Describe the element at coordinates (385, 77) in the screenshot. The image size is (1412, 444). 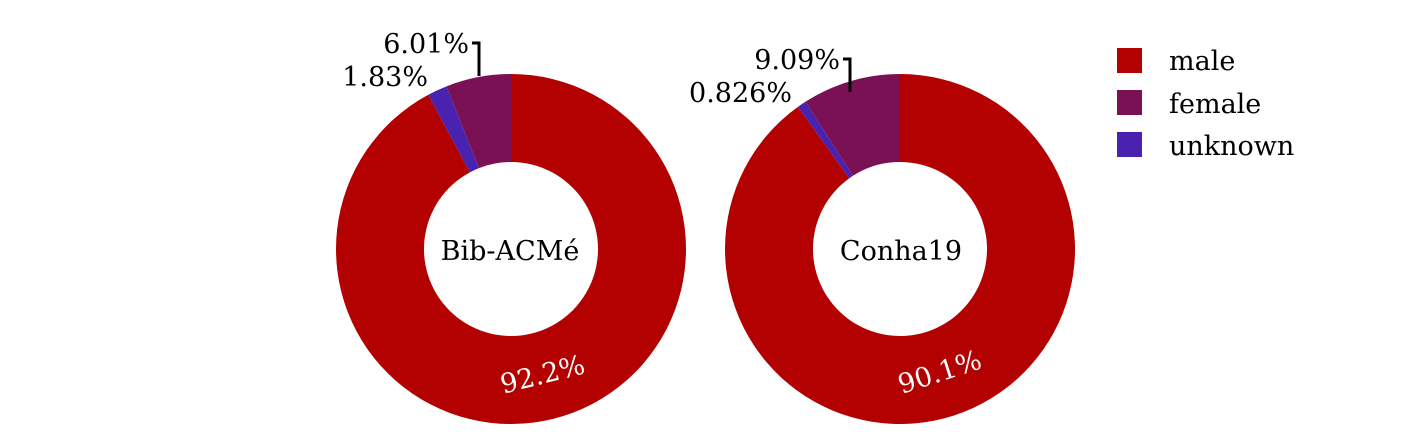
I see `value-label-unknown: 1.83%` at that location.